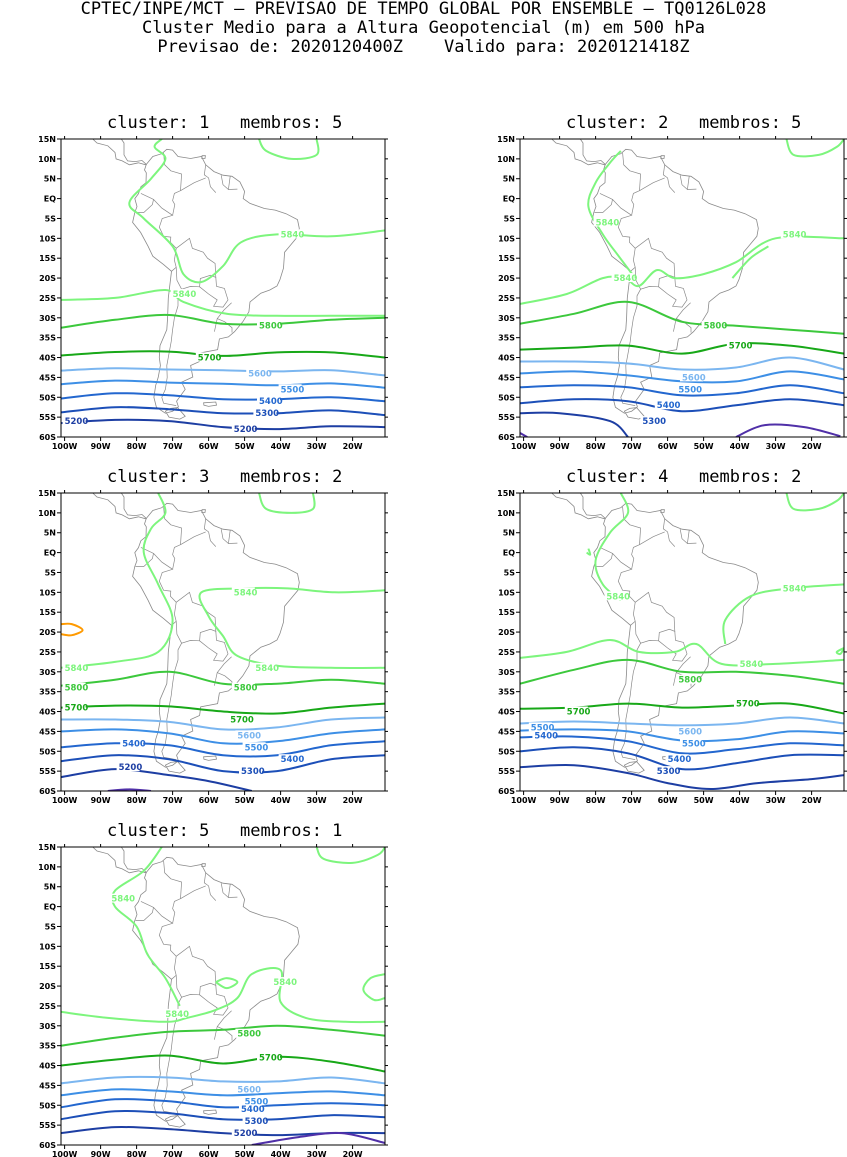  What do you see at coordinates (47, 867) in the screenshot?
I see `lat-tick-label: 10N` at bounding box center [47, 867].